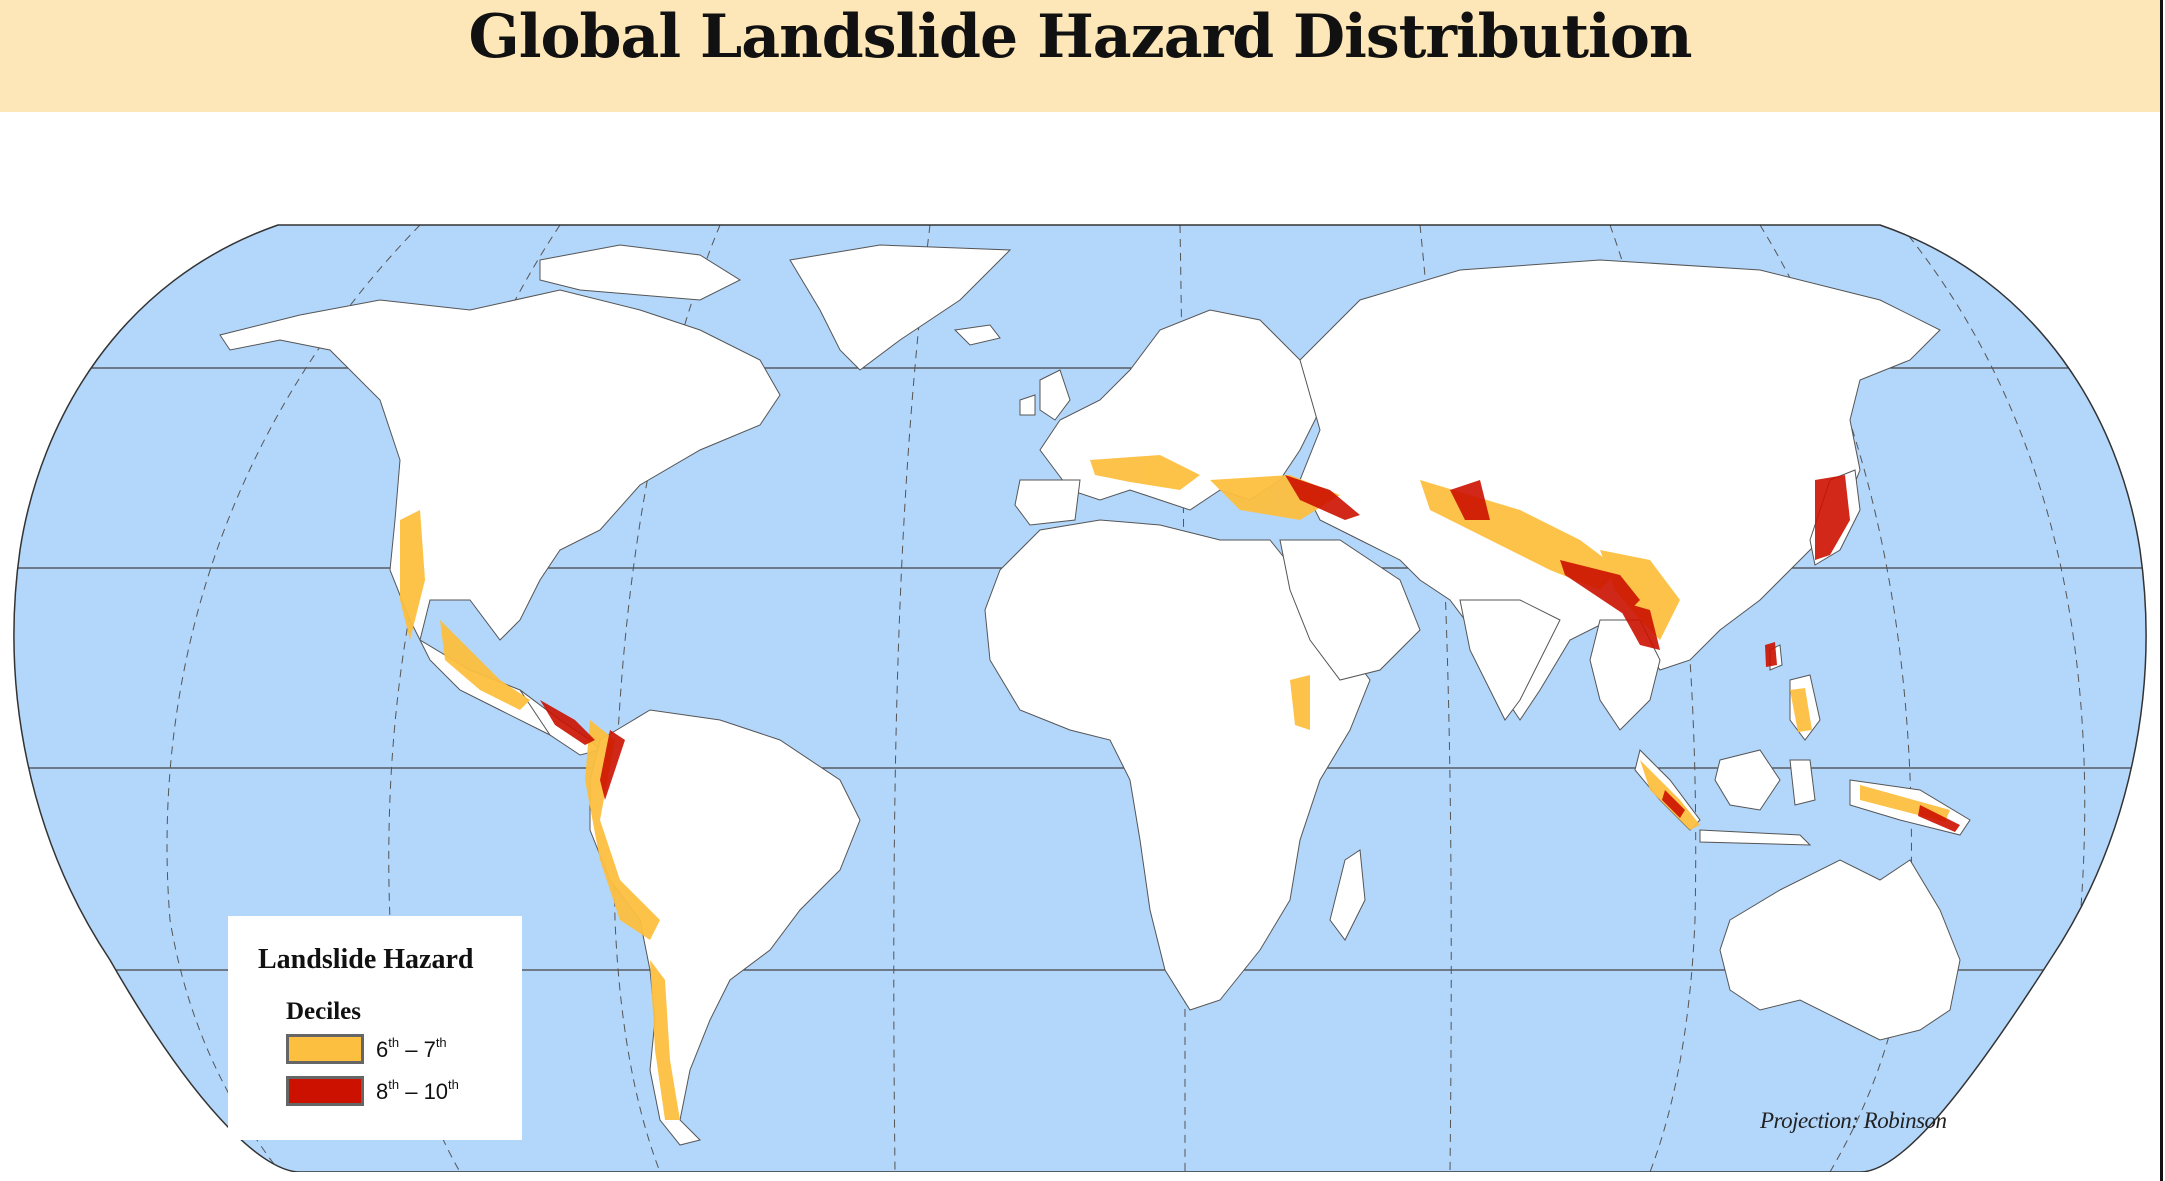  I want to click on africa, so click(1177, 765).